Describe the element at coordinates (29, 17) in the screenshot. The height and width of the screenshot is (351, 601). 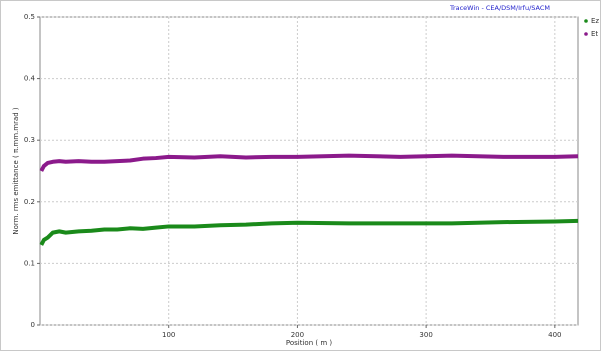
I see `y-tick-label: 0.5` at that location.